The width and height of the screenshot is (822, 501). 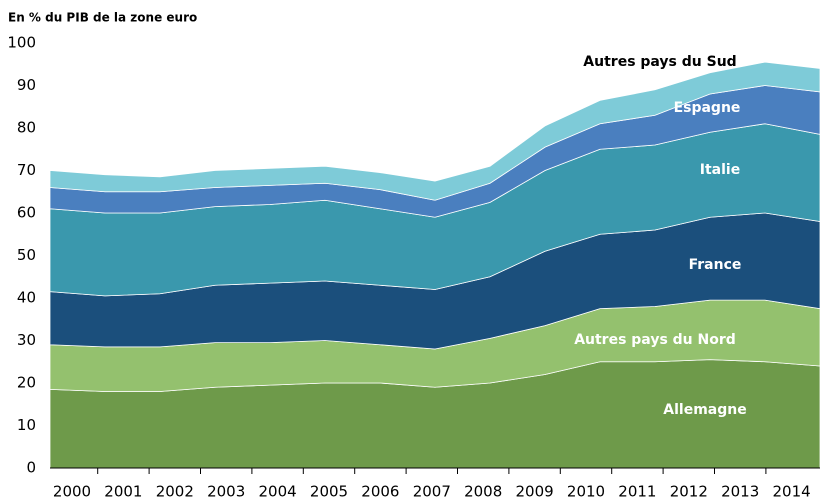 I want to click on series-label: Espagne, so click(x=707, y=108).